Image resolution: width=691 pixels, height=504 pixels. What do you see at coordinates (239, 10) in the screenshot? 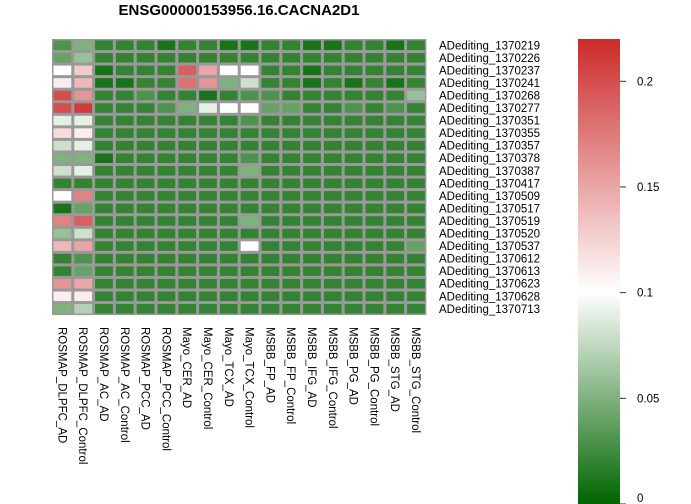
I see `chart-title: ENSG00000153956.16.CACNA2D1` at bounding box center [239, 10].